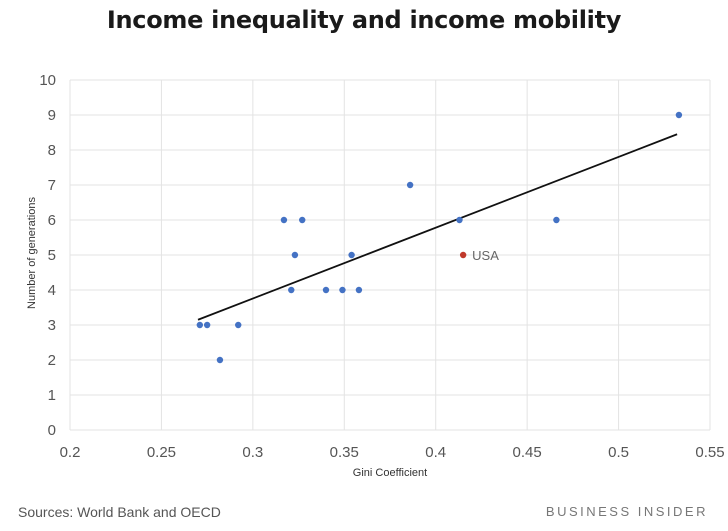 This screenshot has height=531, width=728. What do you see at coordinates (52, 185) in the screenshot?
I see `y-tick-label: 7` at bounding box center [52, 185].